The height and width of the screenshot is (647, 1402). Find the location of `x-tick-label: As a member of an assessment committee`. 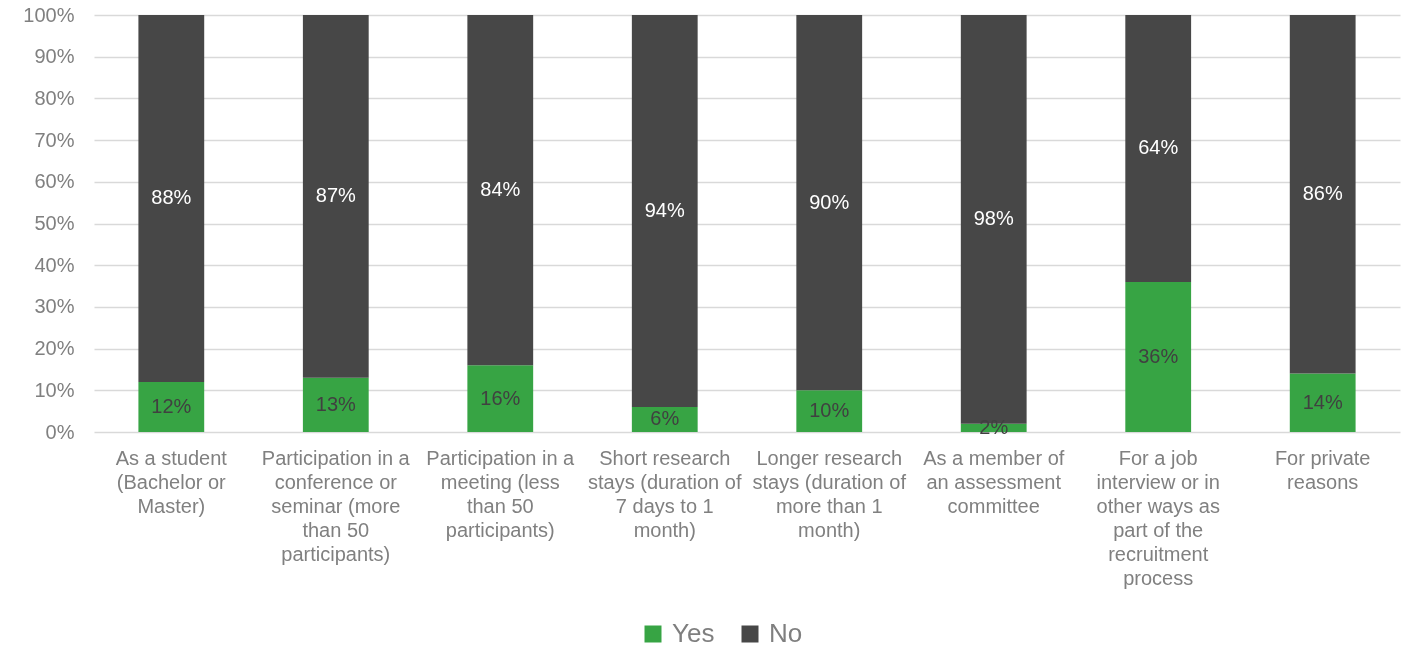

x-tick-label: As a member of an assessment committee is located at coordinates (994, 481).